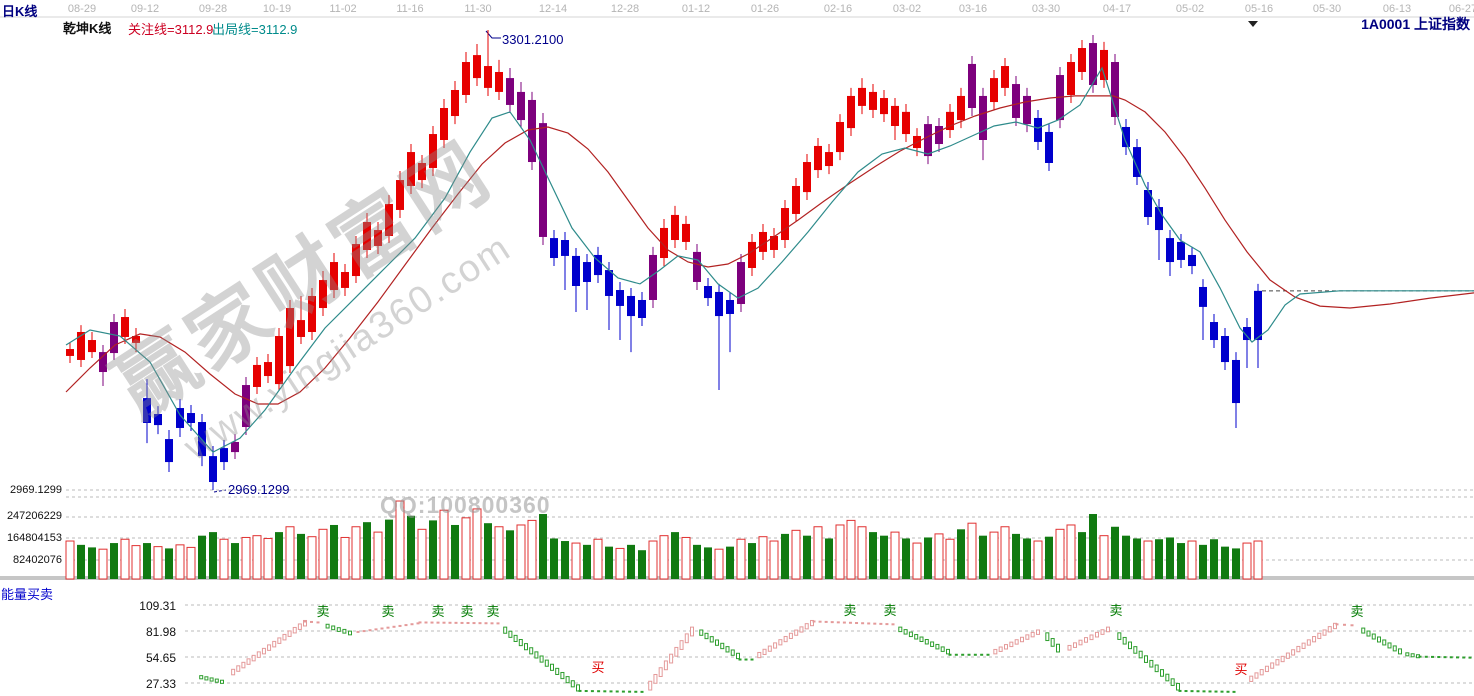 The width and height of the screenshot is (1474, 696). Describe the element at coordinates (973, 9) in the screenshot. I see `date-tick-label: 03-16` at that location.